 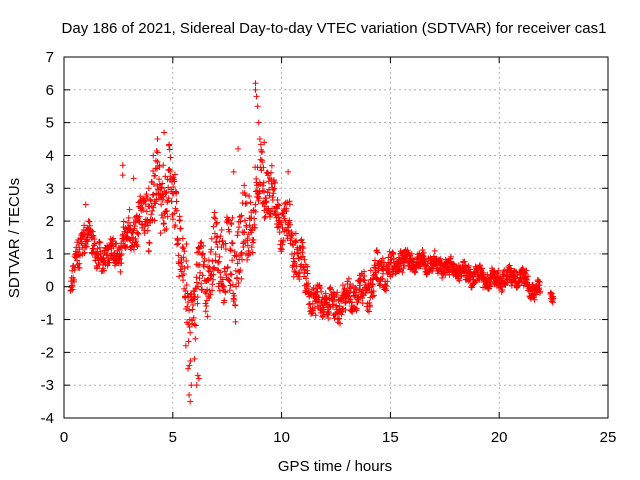 I want to click on y-tick-label: -1, so click(x=47, y=320).